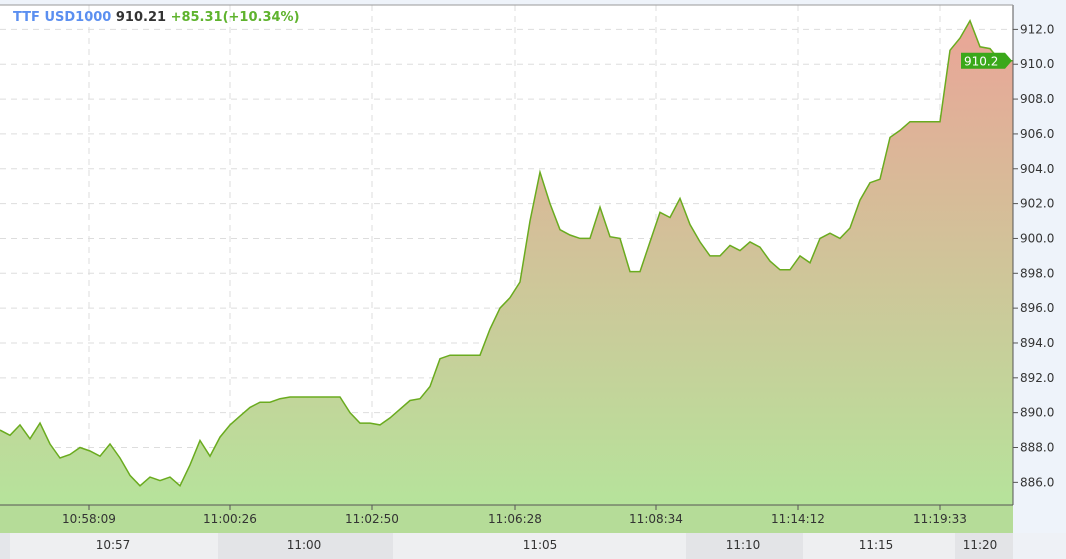 Image resolution: width=1066 pixels, height=559 pixels. Describe the element at coordinates (1037, 273) in the screenshot. I see `y-tick-label: 898.0` at that location.